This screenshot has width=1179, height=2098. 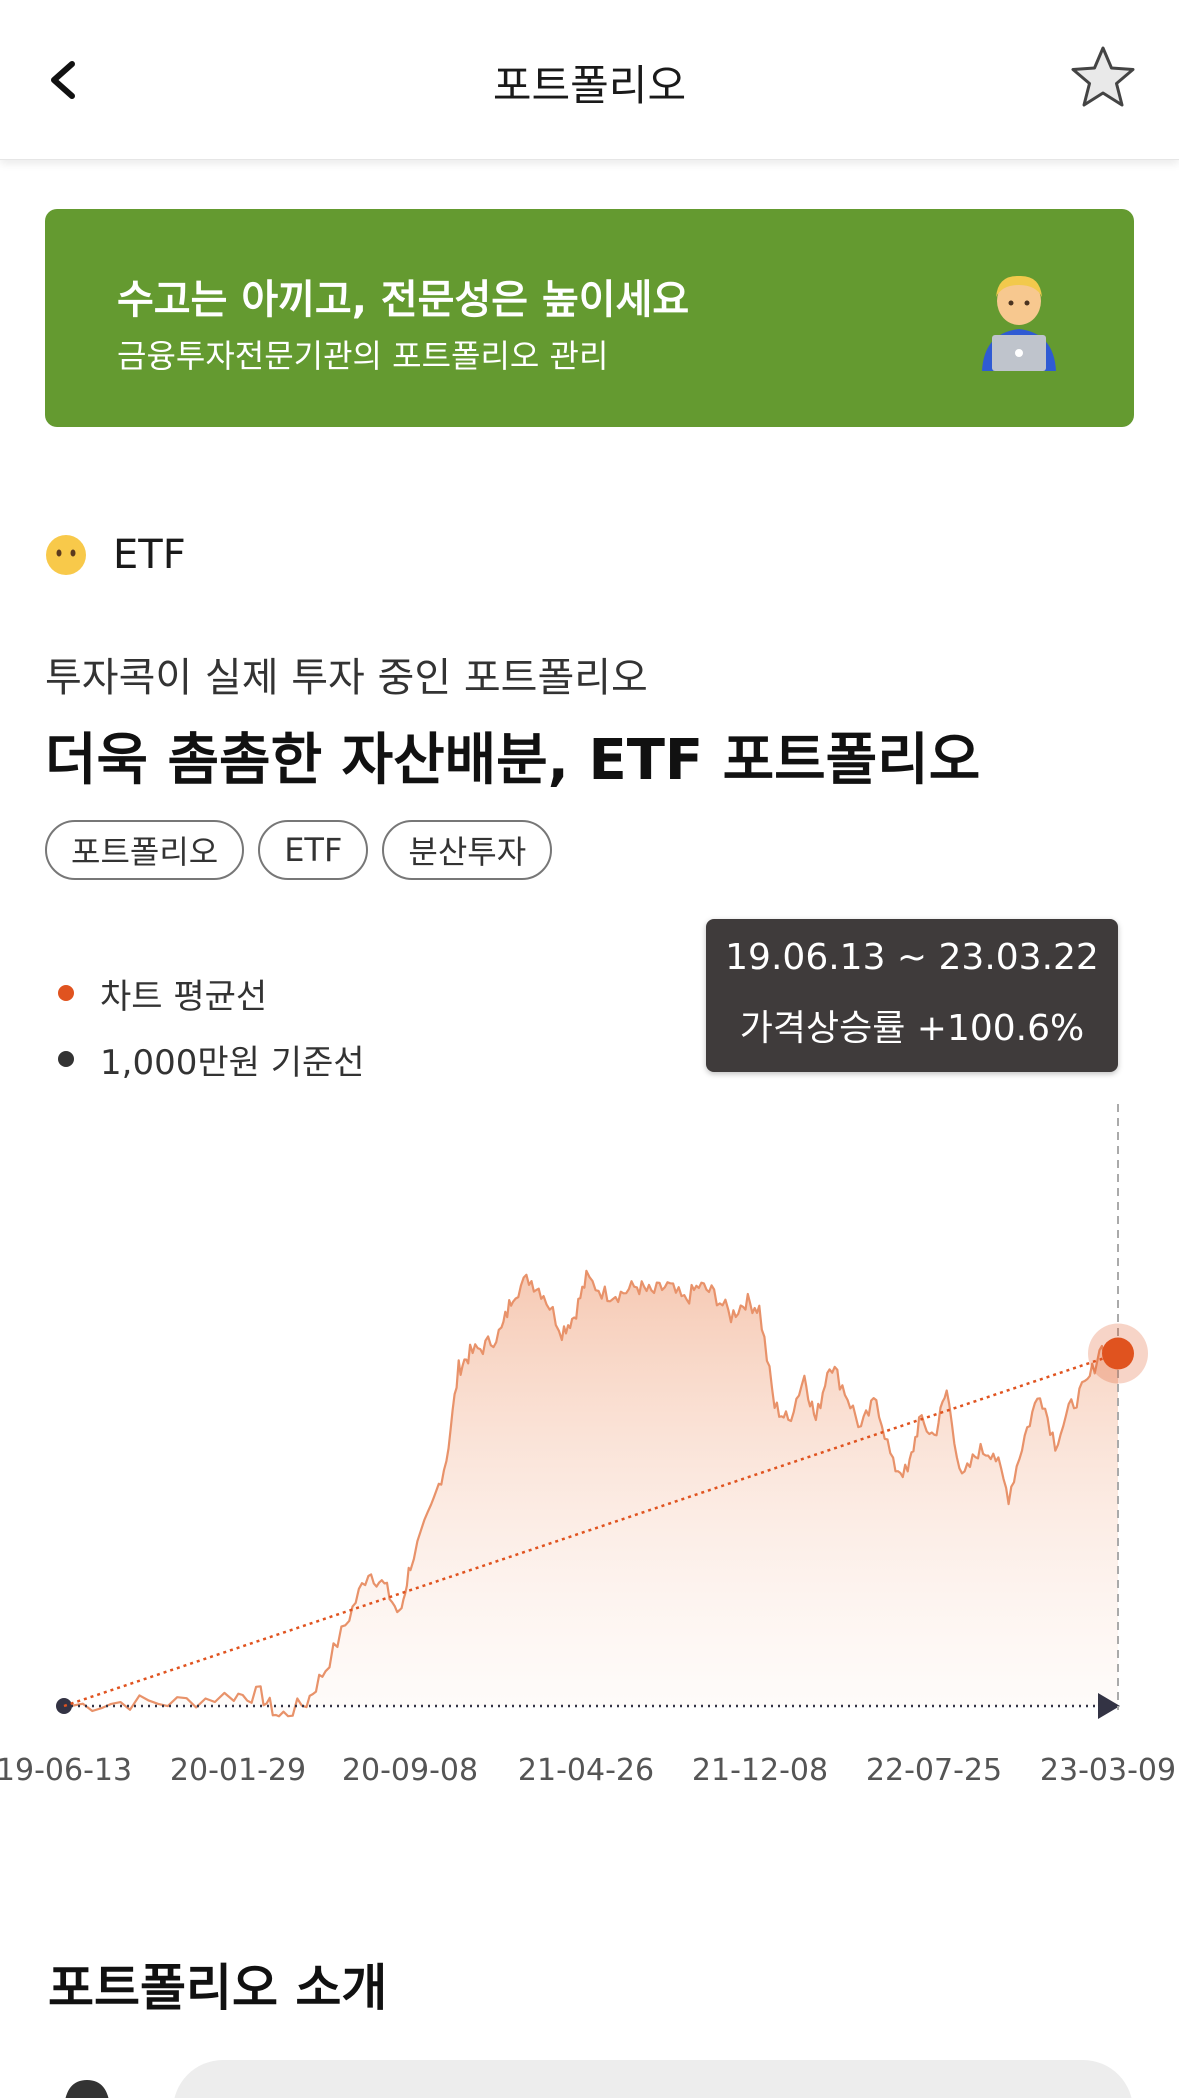 I want to click on legend-dot-trend, so click(x=66, y=993).